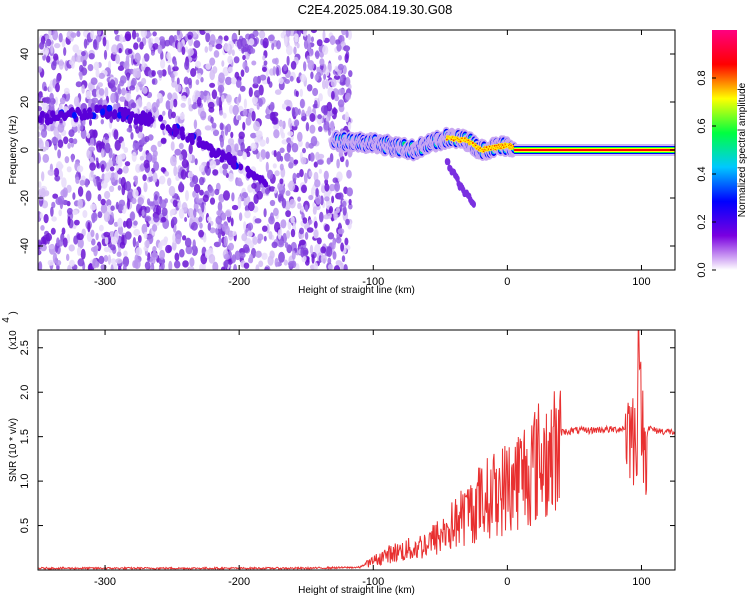  What do you see at coordinates (25, 525) in the screenshot?
I see `y-tick-label: 0.5` at bounding box center [25, 525].